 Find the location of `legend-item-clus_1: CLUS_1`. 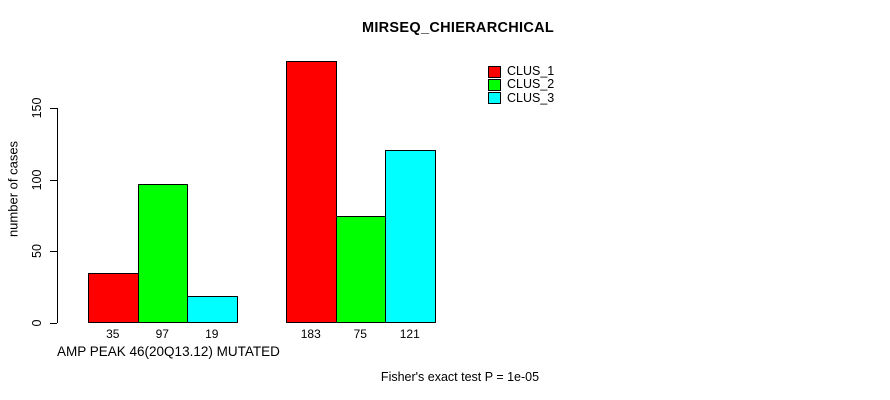

legend-item-clus_1: CLUS_1 is located at coordinates (521, 71).